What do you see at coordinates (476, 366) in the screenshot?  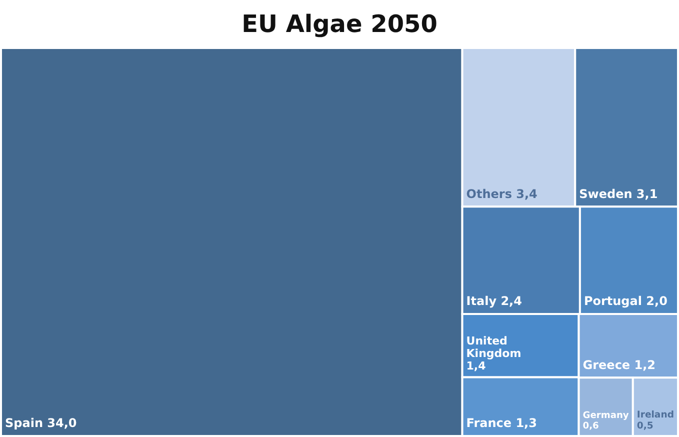 I see `data-label: 1,4` at bounding box center [476, 366].